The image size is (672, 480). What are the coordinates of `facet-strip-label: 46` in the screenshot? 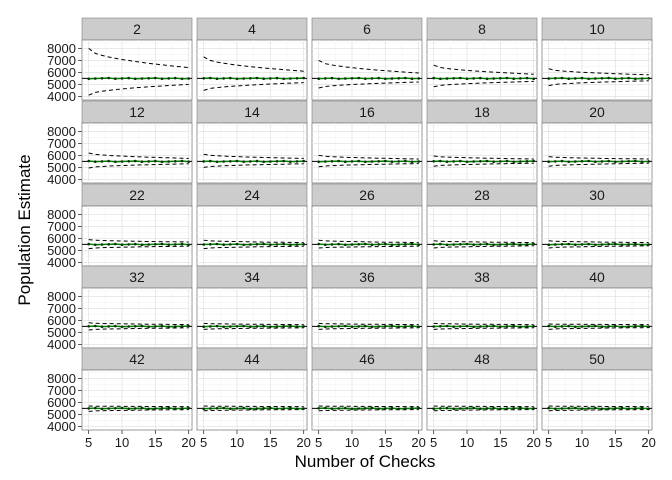 It's located at (367, 359).